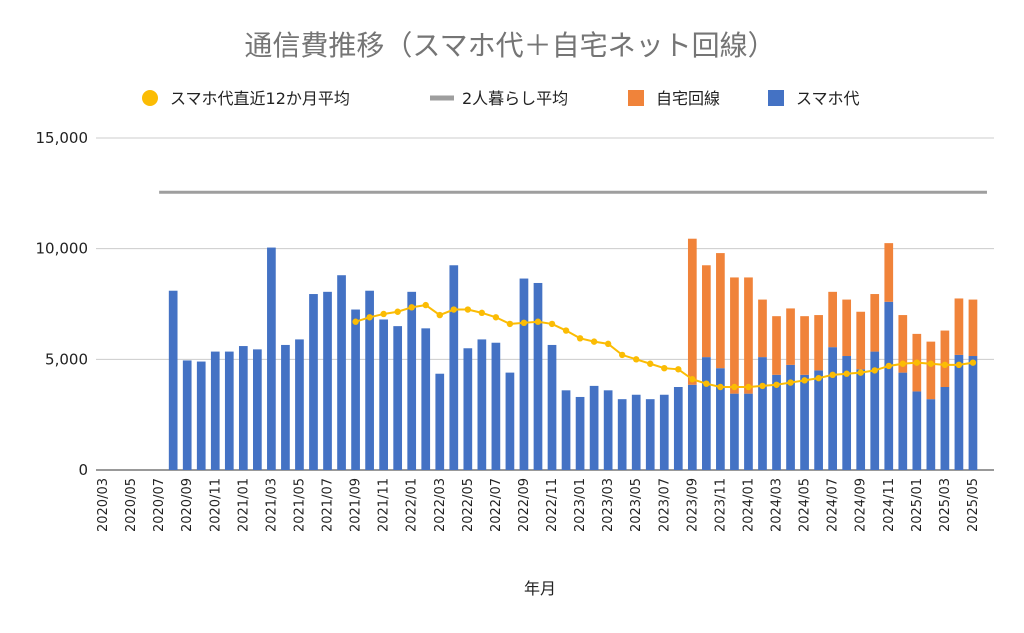 Image resolution: width=1024 pixels, height=633 pixels. I want to click on y-tick-label: 5,000, so click(66, 359).